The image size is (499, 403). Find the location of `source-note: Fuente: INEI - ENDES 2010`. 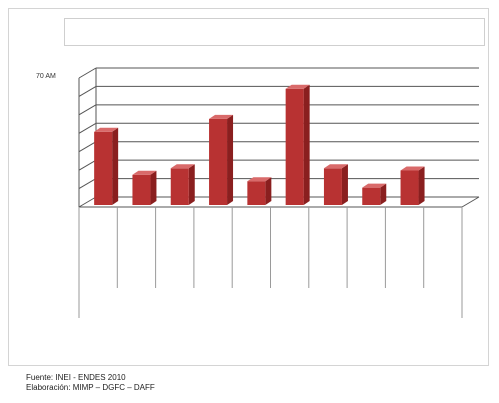

source-note: Fuente: INEI - ENDES 2010 is located at coordinates (76, 377).